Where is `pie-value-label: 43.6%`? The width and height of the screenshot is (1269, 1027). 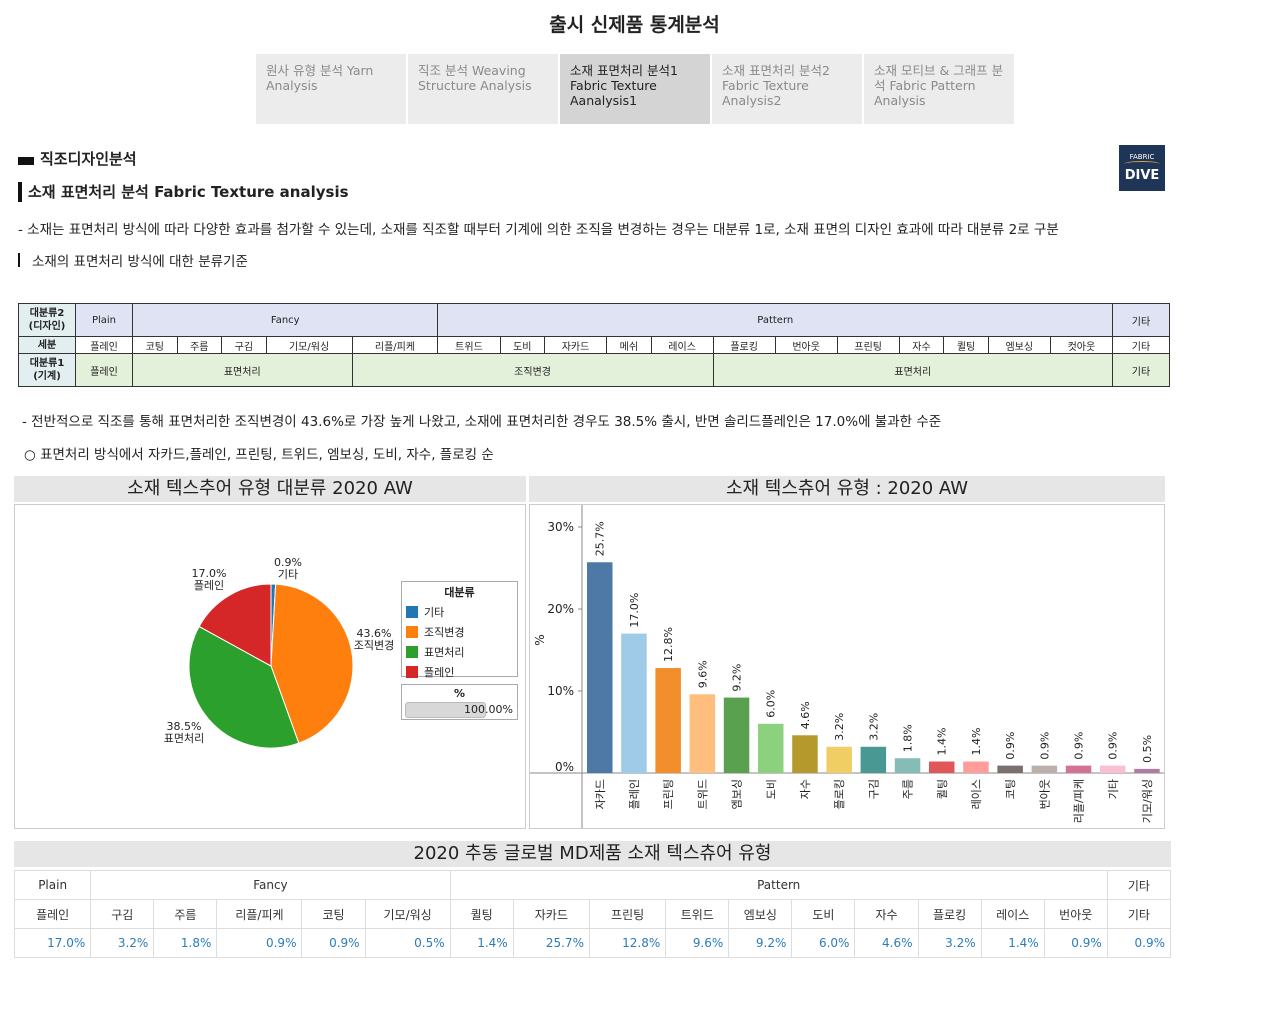 pie-value-label: 43.6% is located at coordinates (374, 633).